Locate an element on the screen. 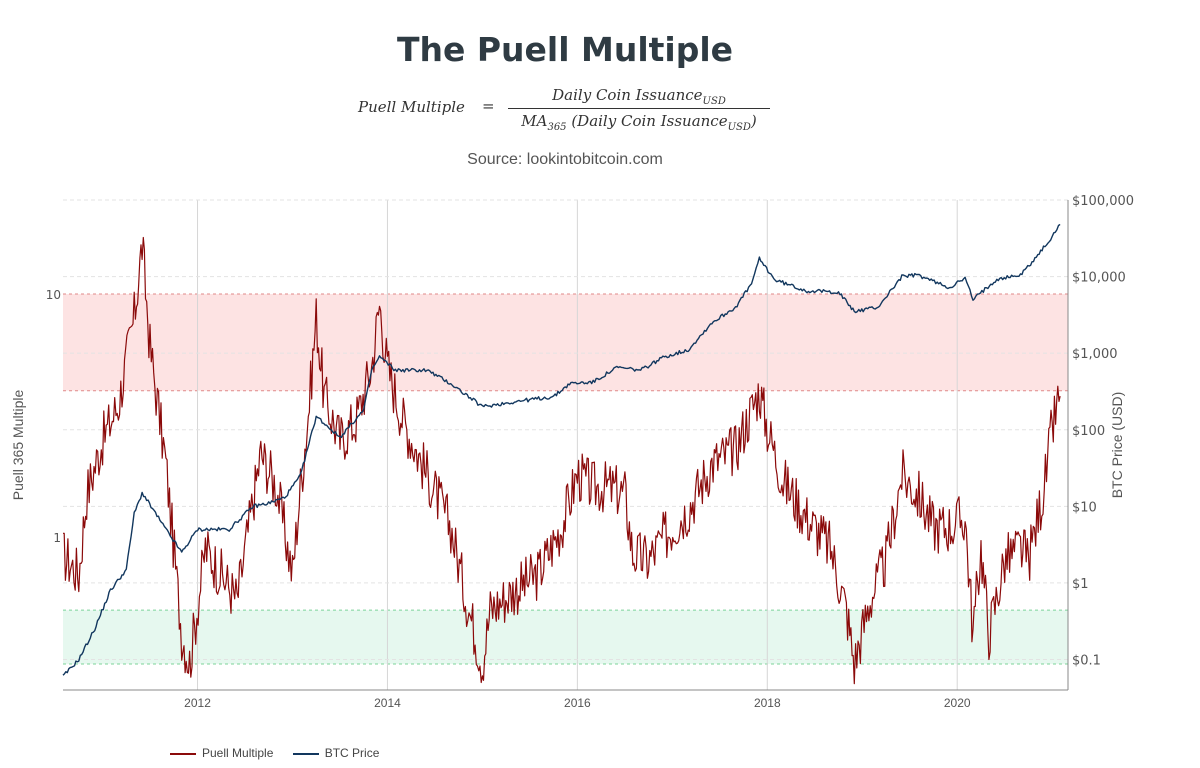 This screenshot has height=768, width=1200. y-right-tick-label: $100,000 is located at coordinates (1103, 201).